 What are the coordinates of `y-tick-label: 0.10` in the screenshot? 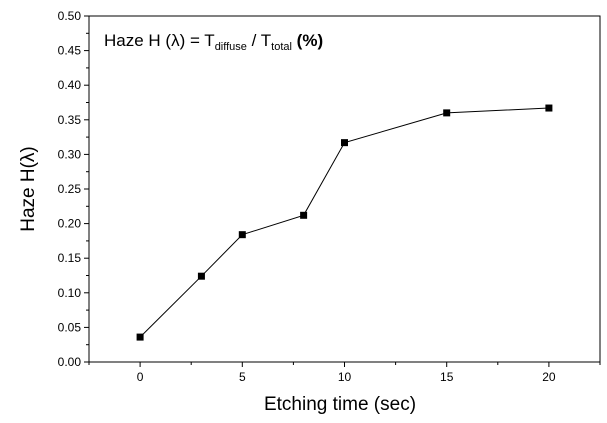 It's located at (70, 293).